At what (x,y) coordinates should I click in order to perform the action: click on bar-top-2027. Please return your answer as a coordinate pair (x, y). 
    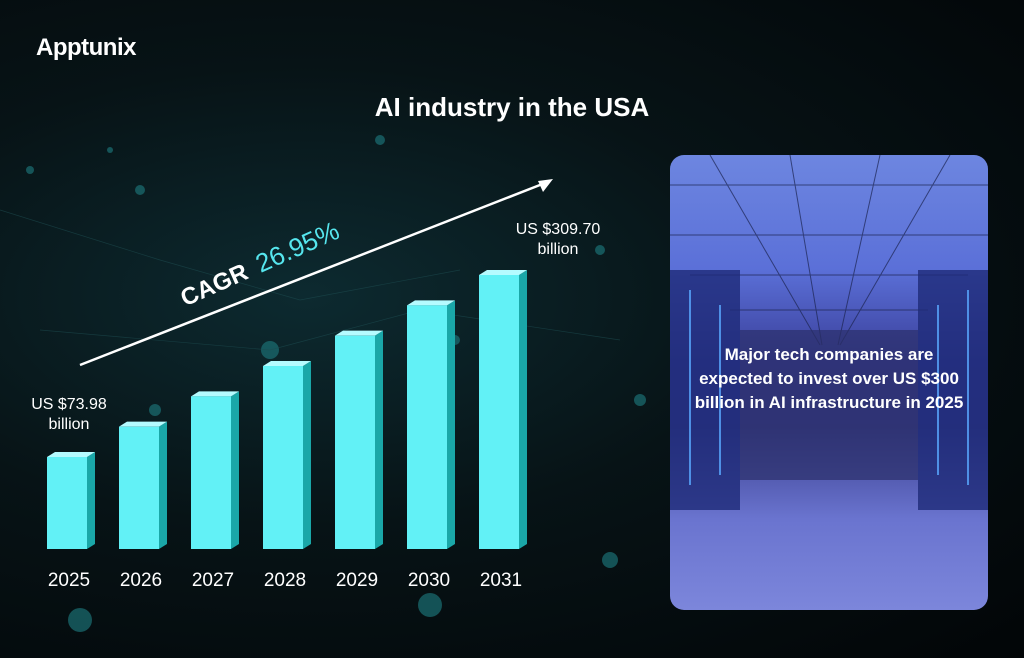
    Looking at the image, I should click on (215, 394).